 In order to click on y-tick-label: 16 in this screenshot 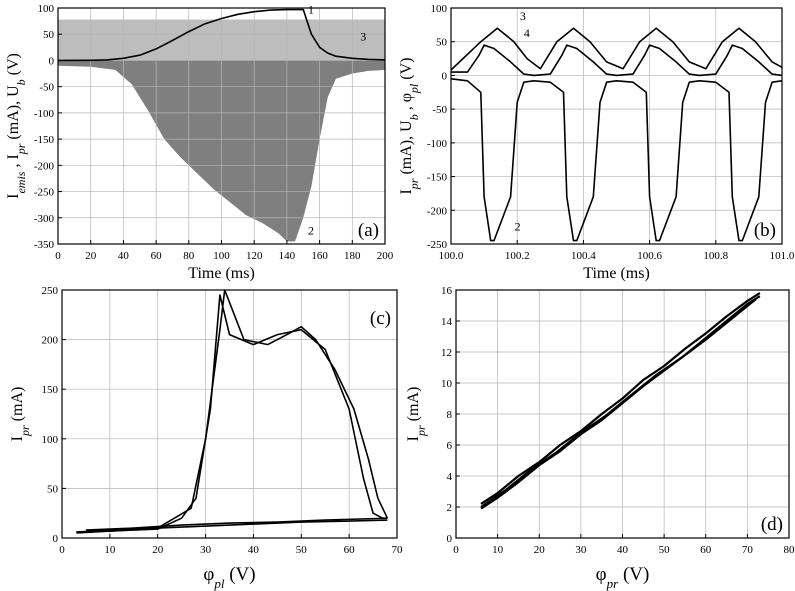, I will do `click(447, 291)`.